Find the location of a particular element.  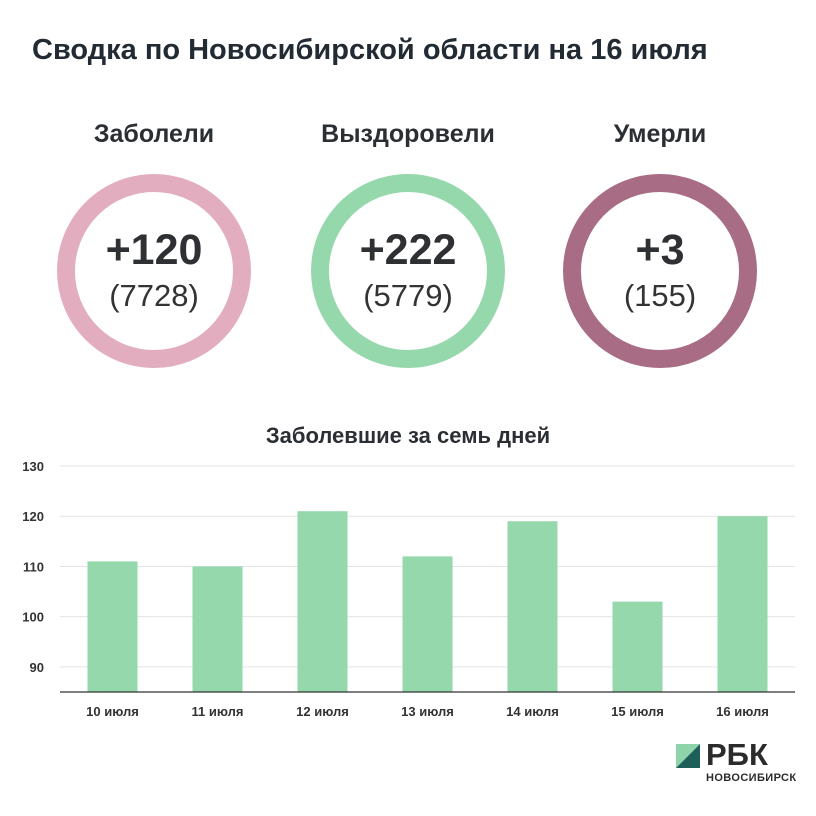

y-tick-label: 110 is located at coordinates (33, 566).